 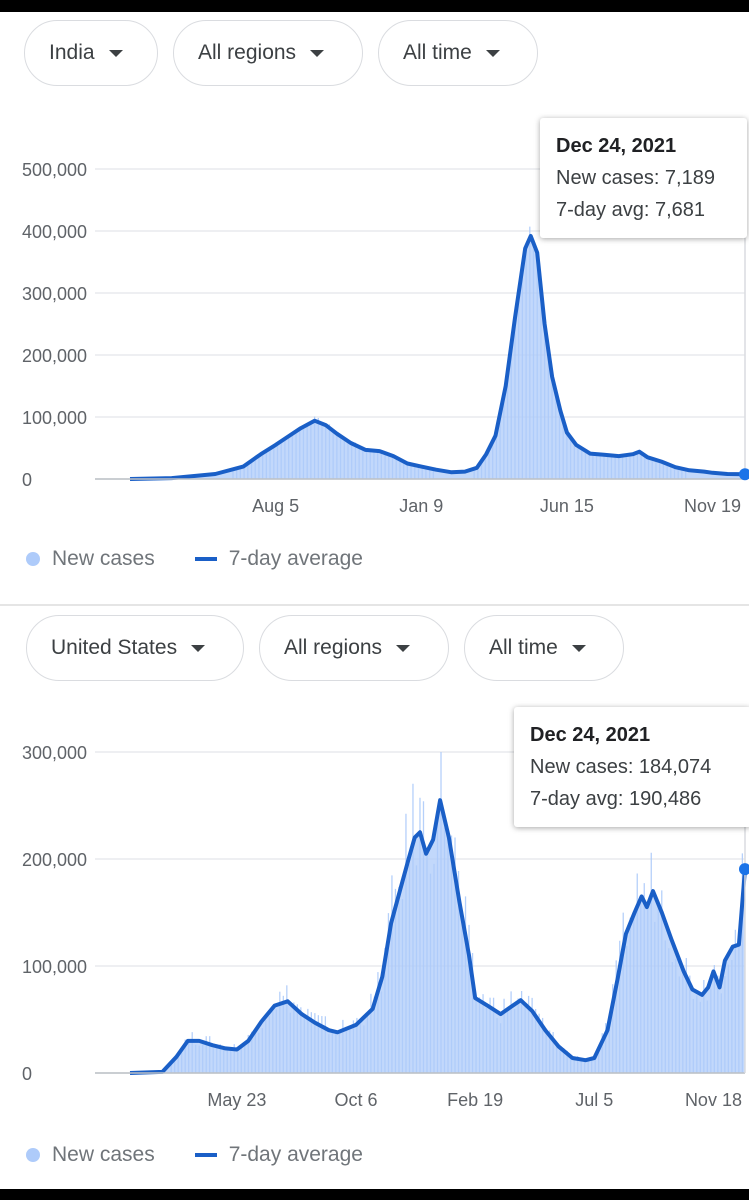 I want to click on x-tick-label: Aug 5, so click(x=275, y=506).